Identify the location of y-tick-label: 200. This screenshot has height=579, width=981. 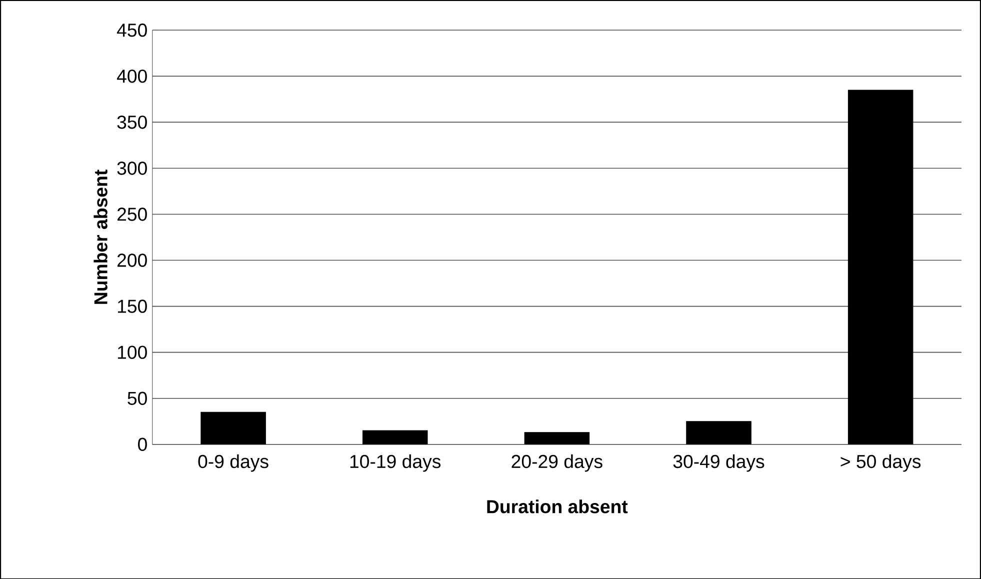
(132, 260).